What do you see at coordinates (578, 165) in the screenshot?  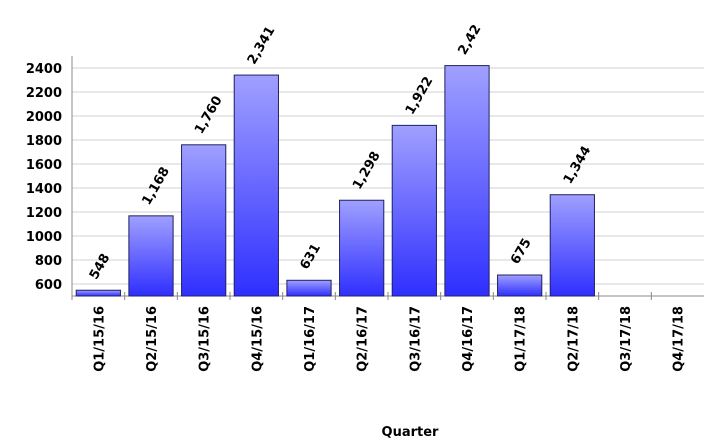 I see `value-label: 1,344` at bounding box center [578, 165].